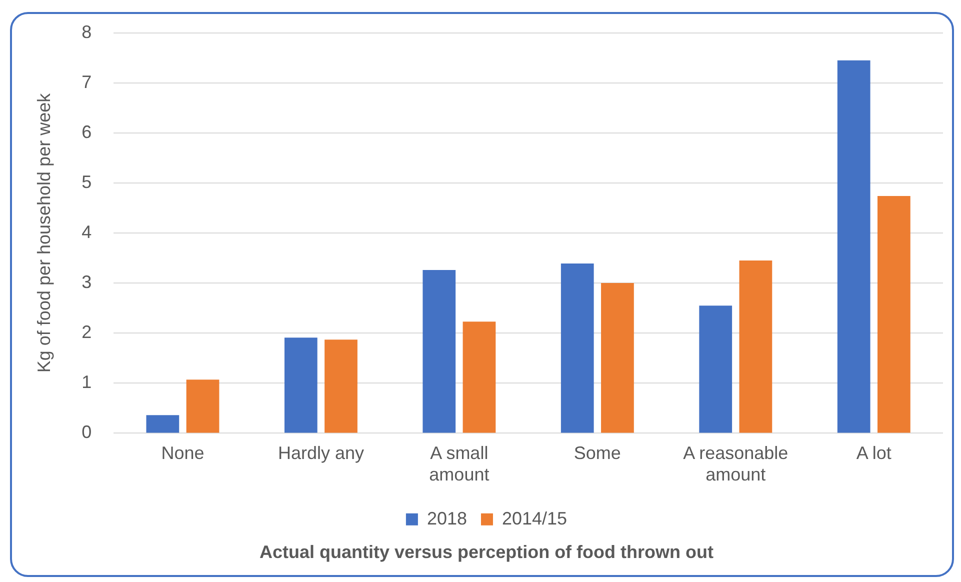 The image size is (961, 582). Describe the element at coordinates (874, 452) in the screenshot. I see `x-tick-label: A lot` at that location.